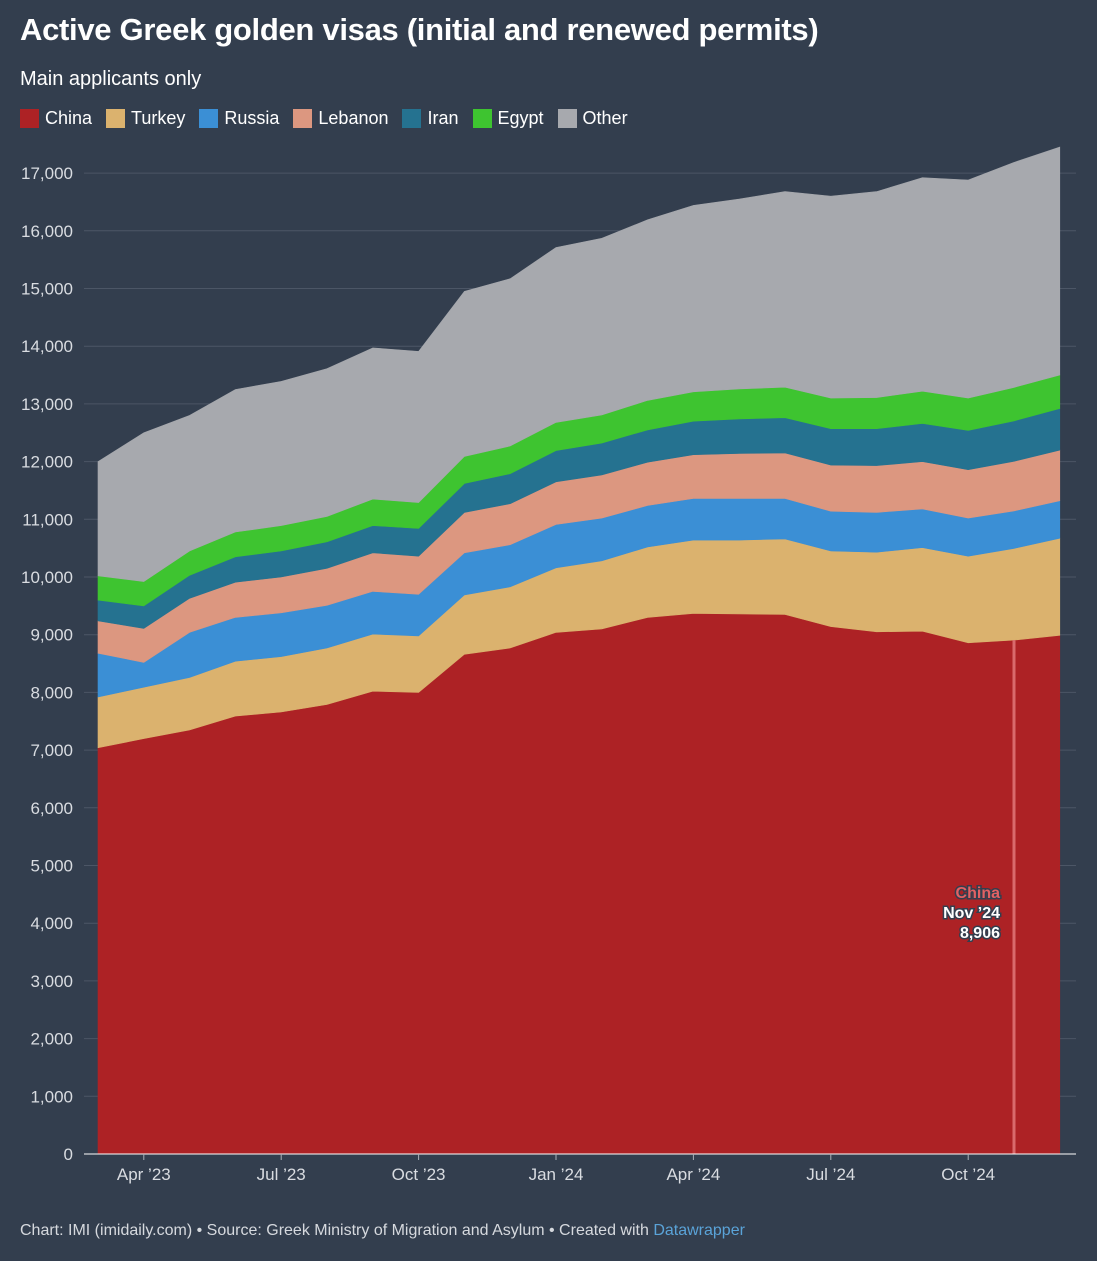 This screenshot has width=1097, height=1261. What do you see at coordinates (144, 1174) in the screenshot?
I see `x-tick-label: Apr ’23` at bounding box center [144, 1174].